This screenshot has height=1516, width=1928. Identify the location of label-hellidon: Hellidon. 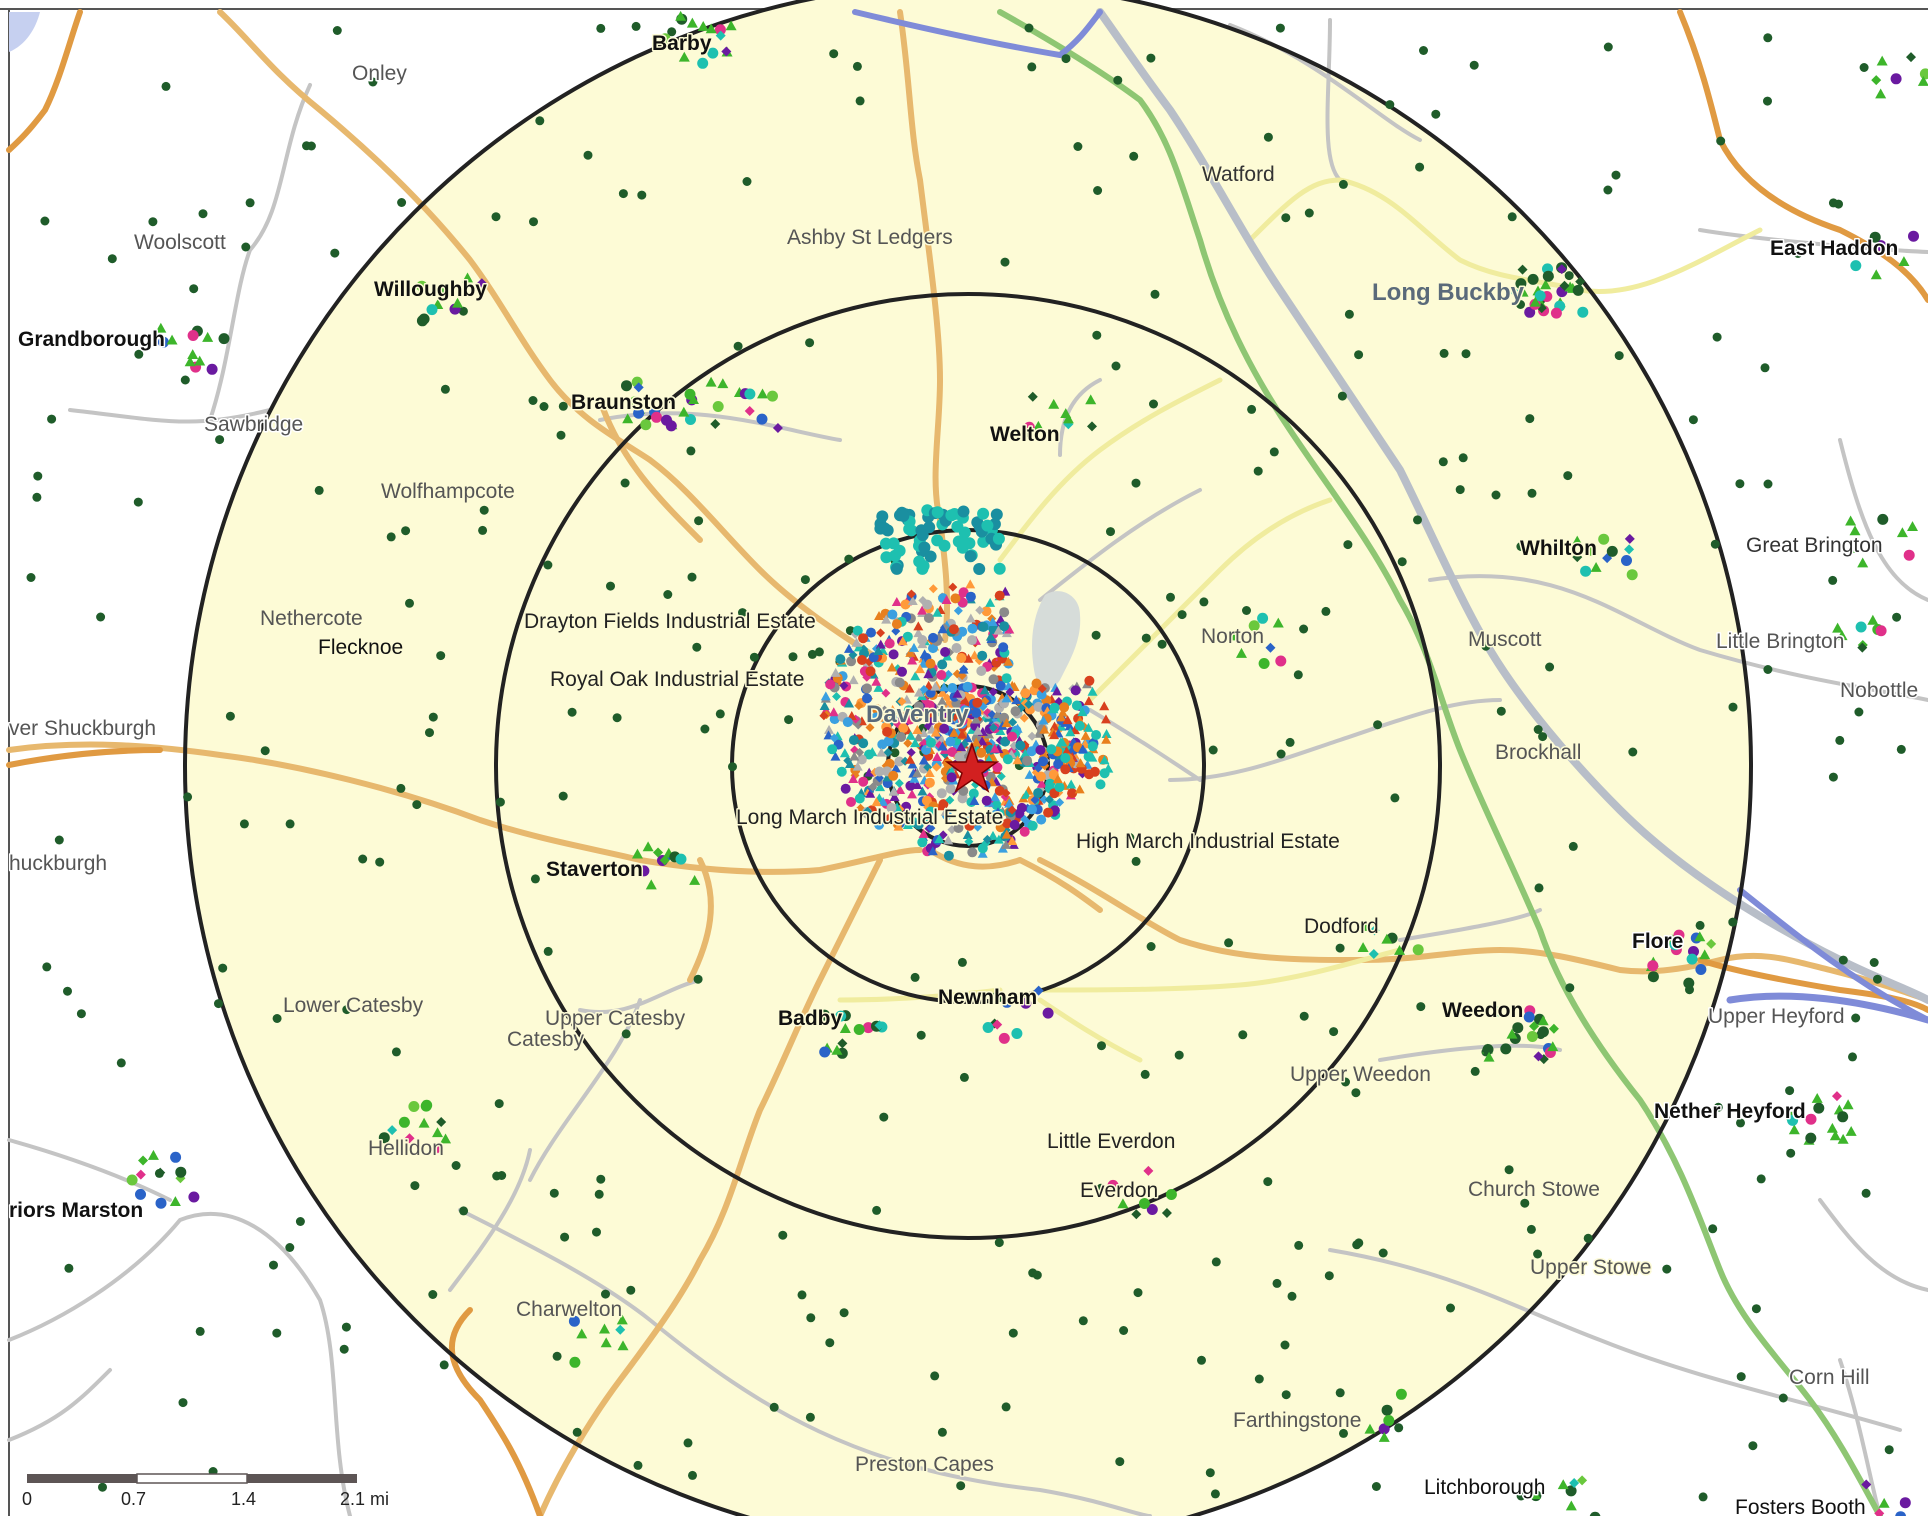
(406, 1148).